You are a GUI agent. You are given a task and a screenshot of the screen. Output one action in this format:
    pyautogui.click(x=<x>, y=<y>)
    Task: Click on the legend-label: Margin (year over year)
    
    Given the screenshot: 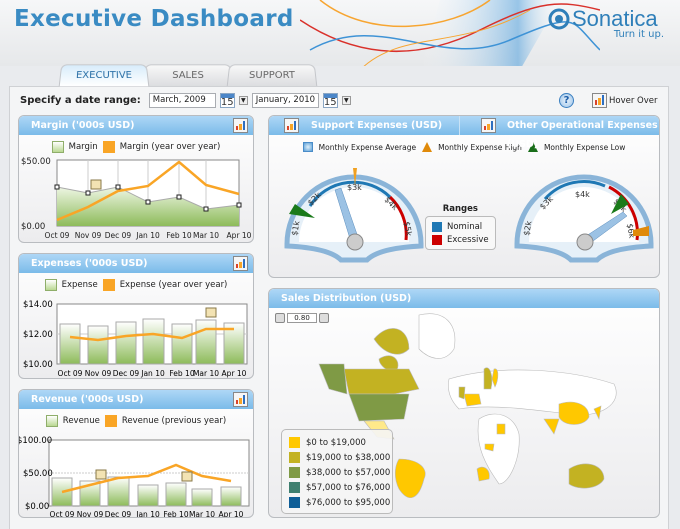 What is the action you would take?
    pyautogui.click(x=170, y=147)
    